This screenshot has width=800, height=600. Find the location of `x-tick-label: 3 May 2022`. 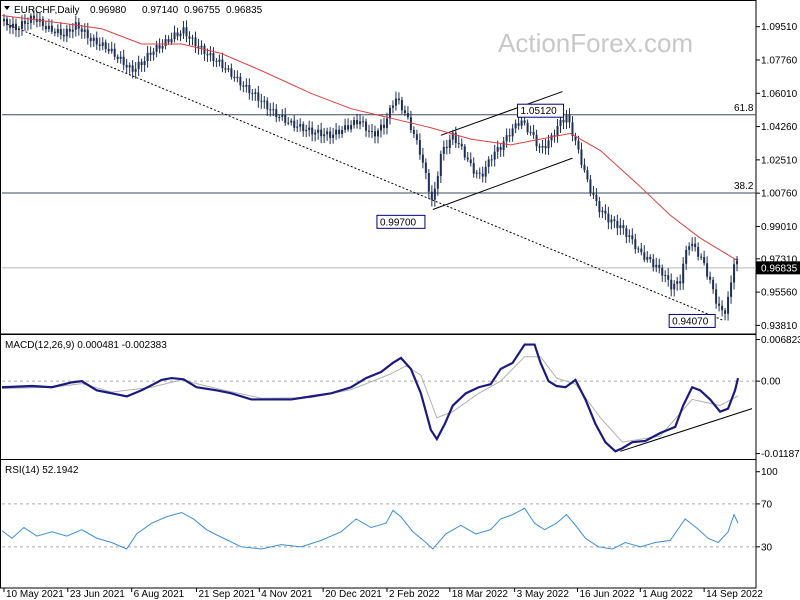

x-tick-label: 3 May 2022 is located at coordinates (543, 594).